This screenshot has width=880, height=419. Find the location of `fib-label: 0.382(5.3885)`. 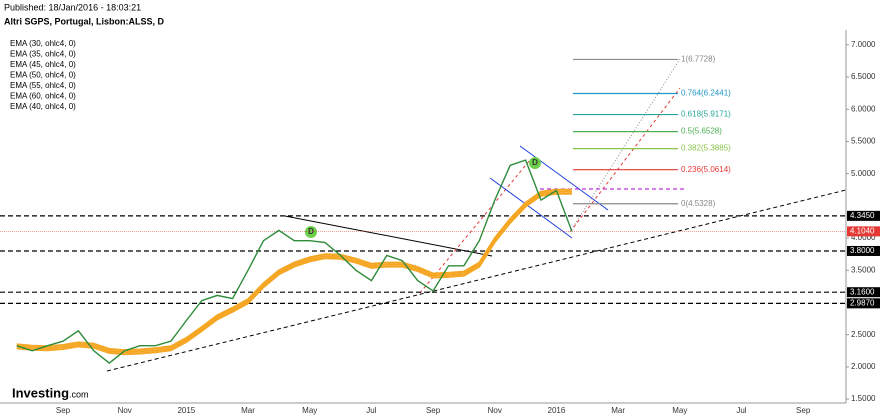

fib-label: 0.382(5.3885) is located at coordinates (706, 148).